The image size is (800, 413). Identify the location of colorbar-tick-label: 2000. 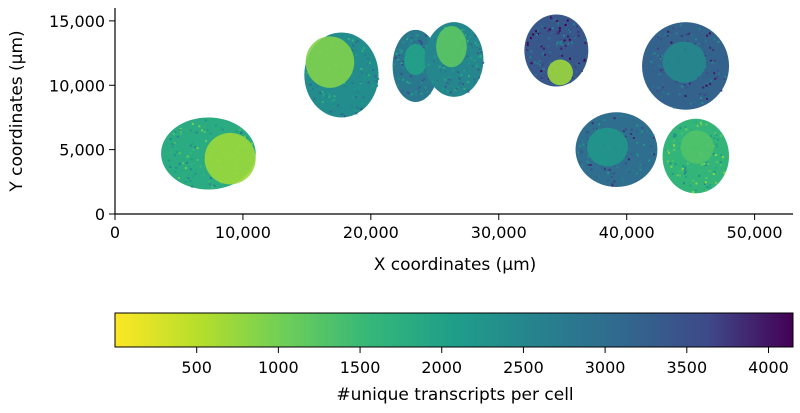
(441, 367).